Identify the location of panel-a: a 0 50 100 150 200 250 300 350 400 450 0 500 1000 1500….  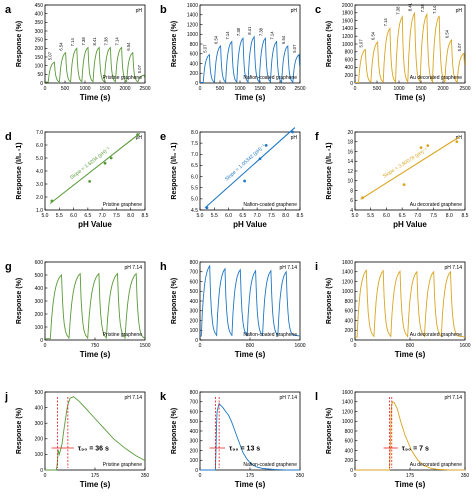
(78, 52).